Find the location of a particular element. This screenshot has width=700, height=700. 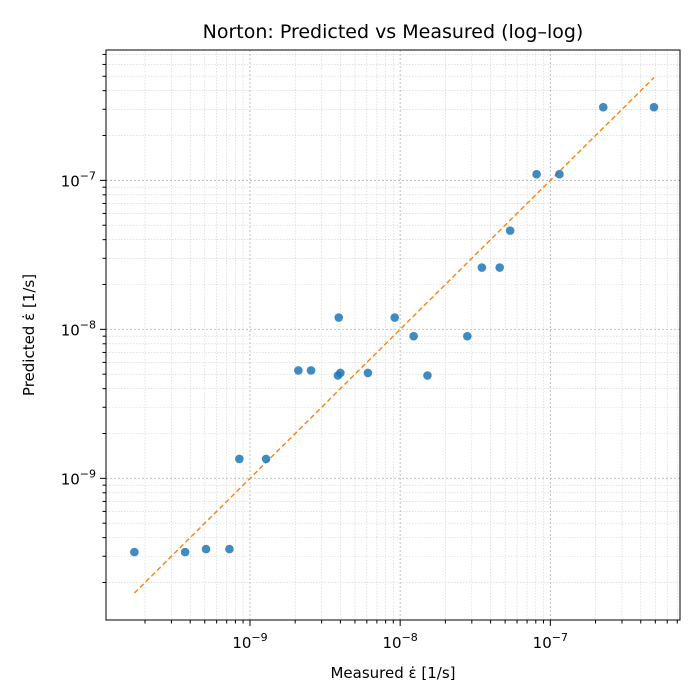

y-tick-label: 10⁻⁷ is located at coordinates (78, 179).